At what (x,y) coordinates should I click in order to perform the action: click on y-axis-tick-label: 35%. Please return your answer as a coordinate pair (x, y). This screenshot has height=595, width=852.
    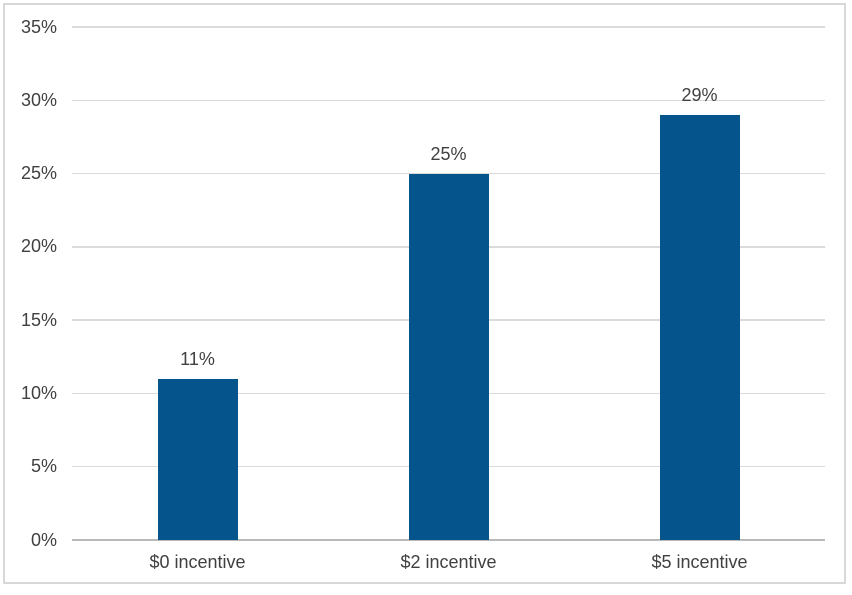
    Looking at the image, I should click on (38, 26).